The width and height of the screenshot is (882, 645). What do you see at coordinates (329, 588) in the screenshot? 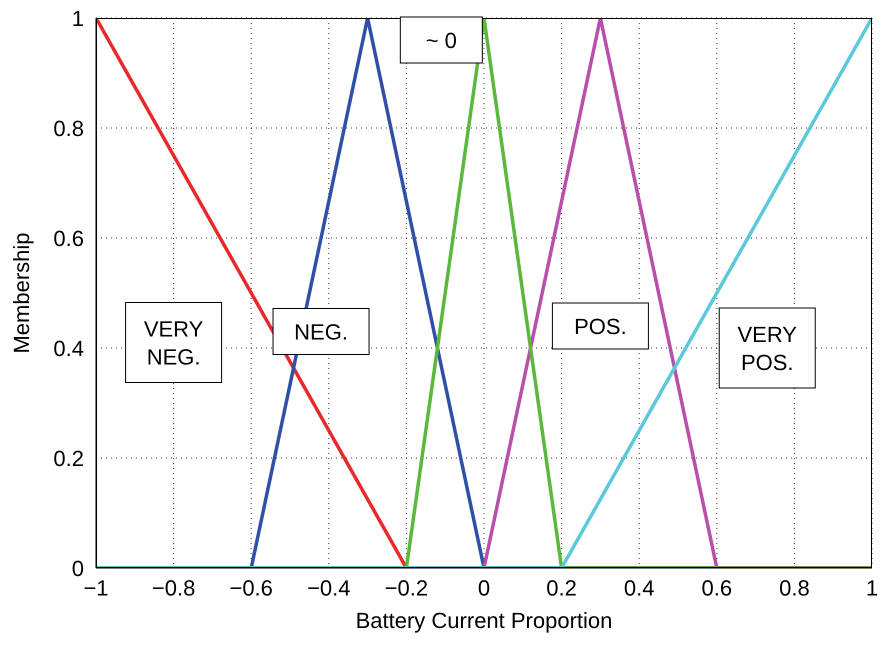
I see `x-tick-label: −0.4` at bounding box center [329, 588].